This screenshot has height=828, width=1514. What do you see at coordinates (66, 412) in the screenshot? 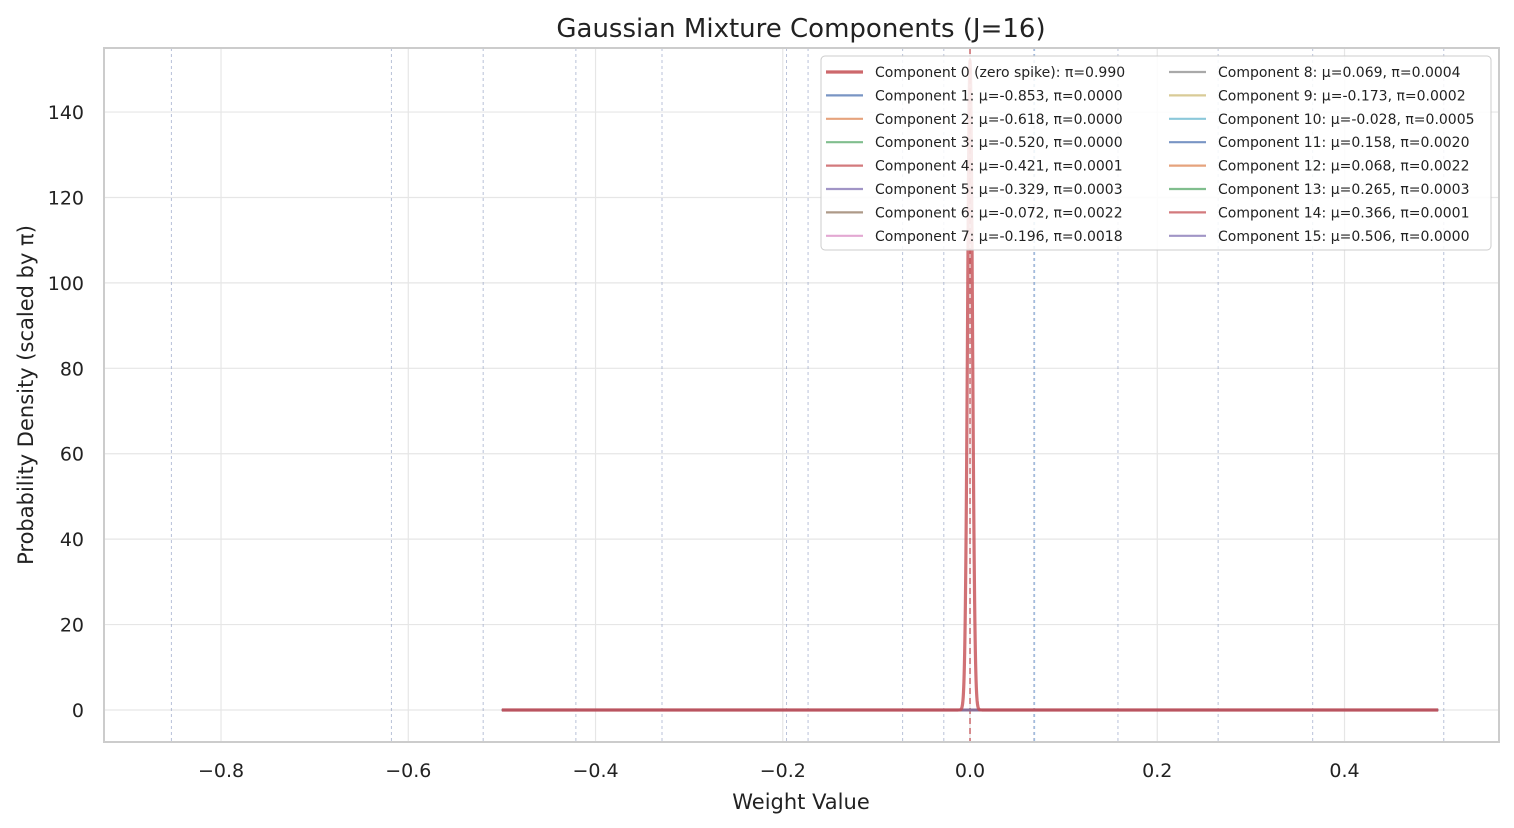
I see `y-axis-ticks: 0 20 40 60 80 100 120 140` at bounding box center [66, 412].